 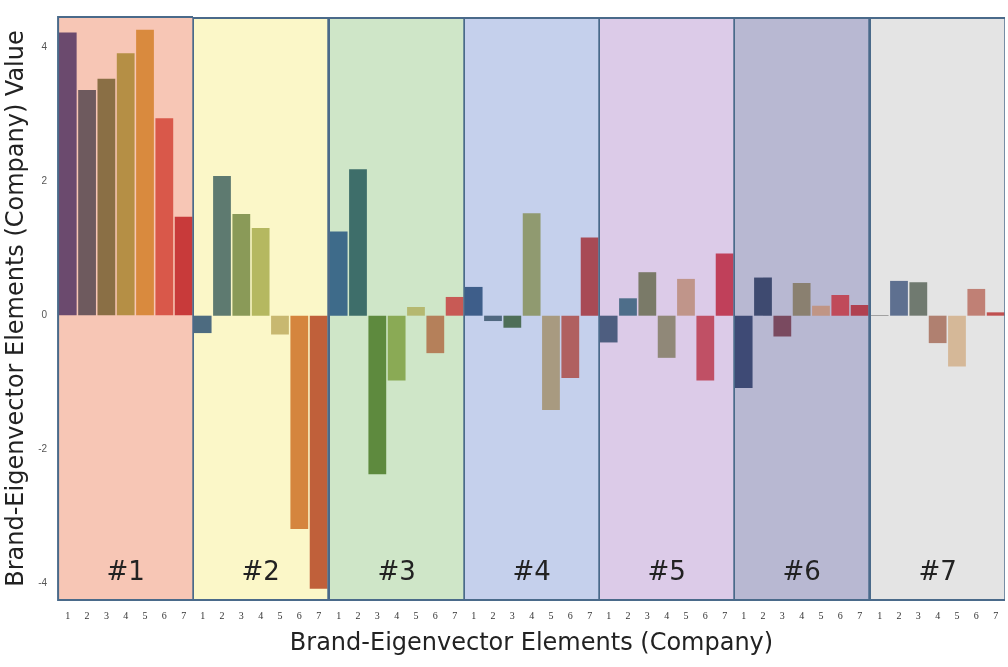 I want to click on annotation: #4, so click(x=531, y=570).